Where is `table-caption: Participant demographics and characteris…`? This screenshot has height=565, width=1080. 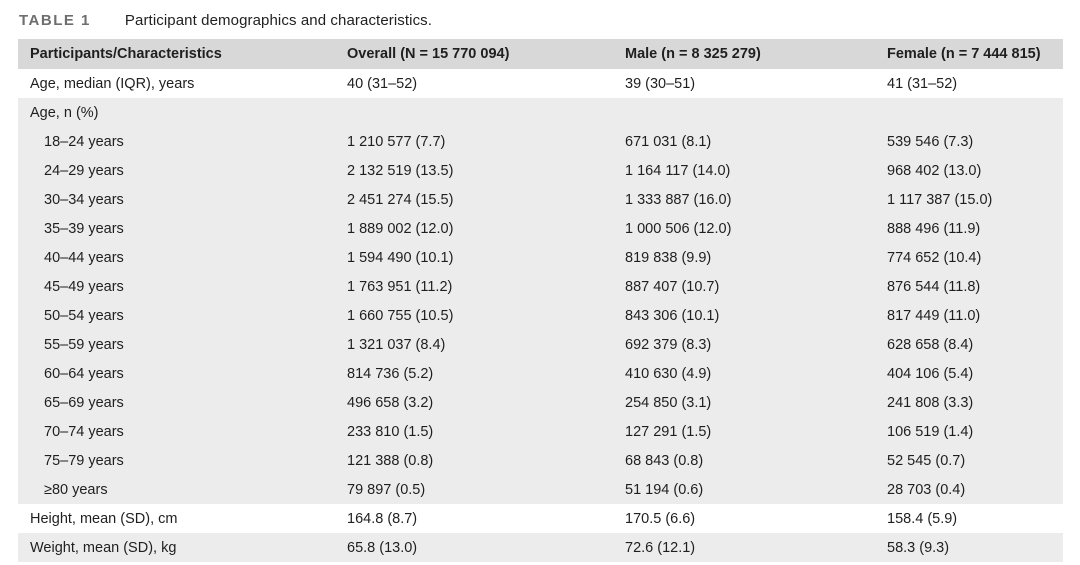
table-caption: Participant demographics and characteris… is located at coordinates (278, 20).